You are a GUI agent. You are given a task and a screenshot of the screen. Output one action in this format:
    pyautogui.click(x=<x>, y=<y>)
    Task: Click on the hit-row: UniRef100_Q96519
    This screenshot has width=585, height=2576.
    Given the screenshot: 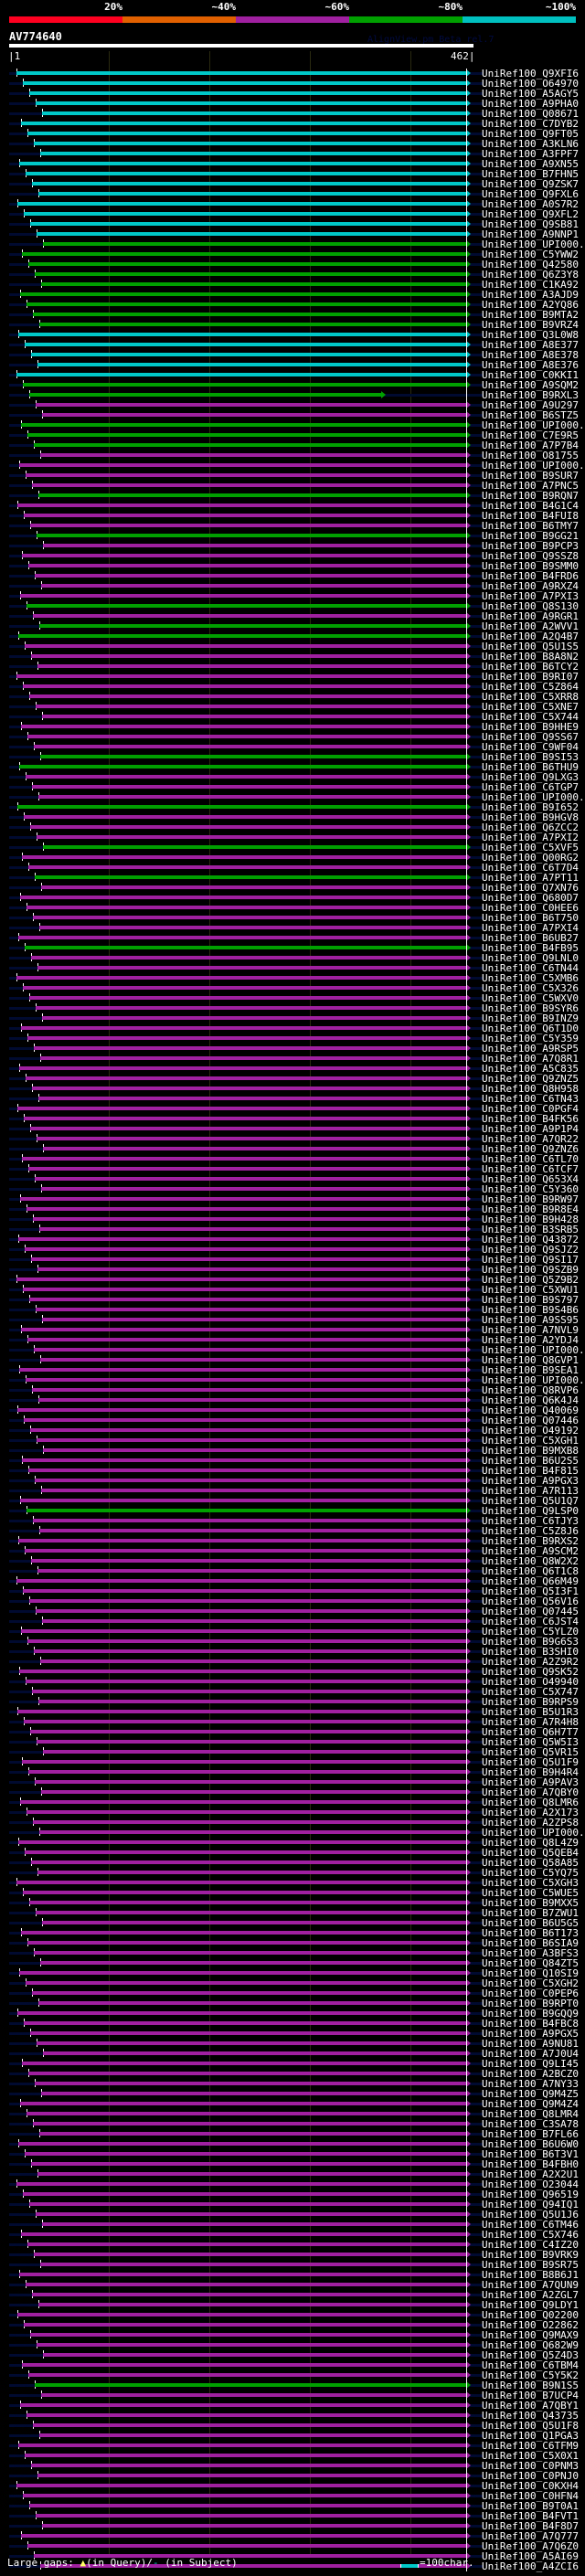 What is the action you would take?
    pyautogui.click(x=293, y=2194)
    